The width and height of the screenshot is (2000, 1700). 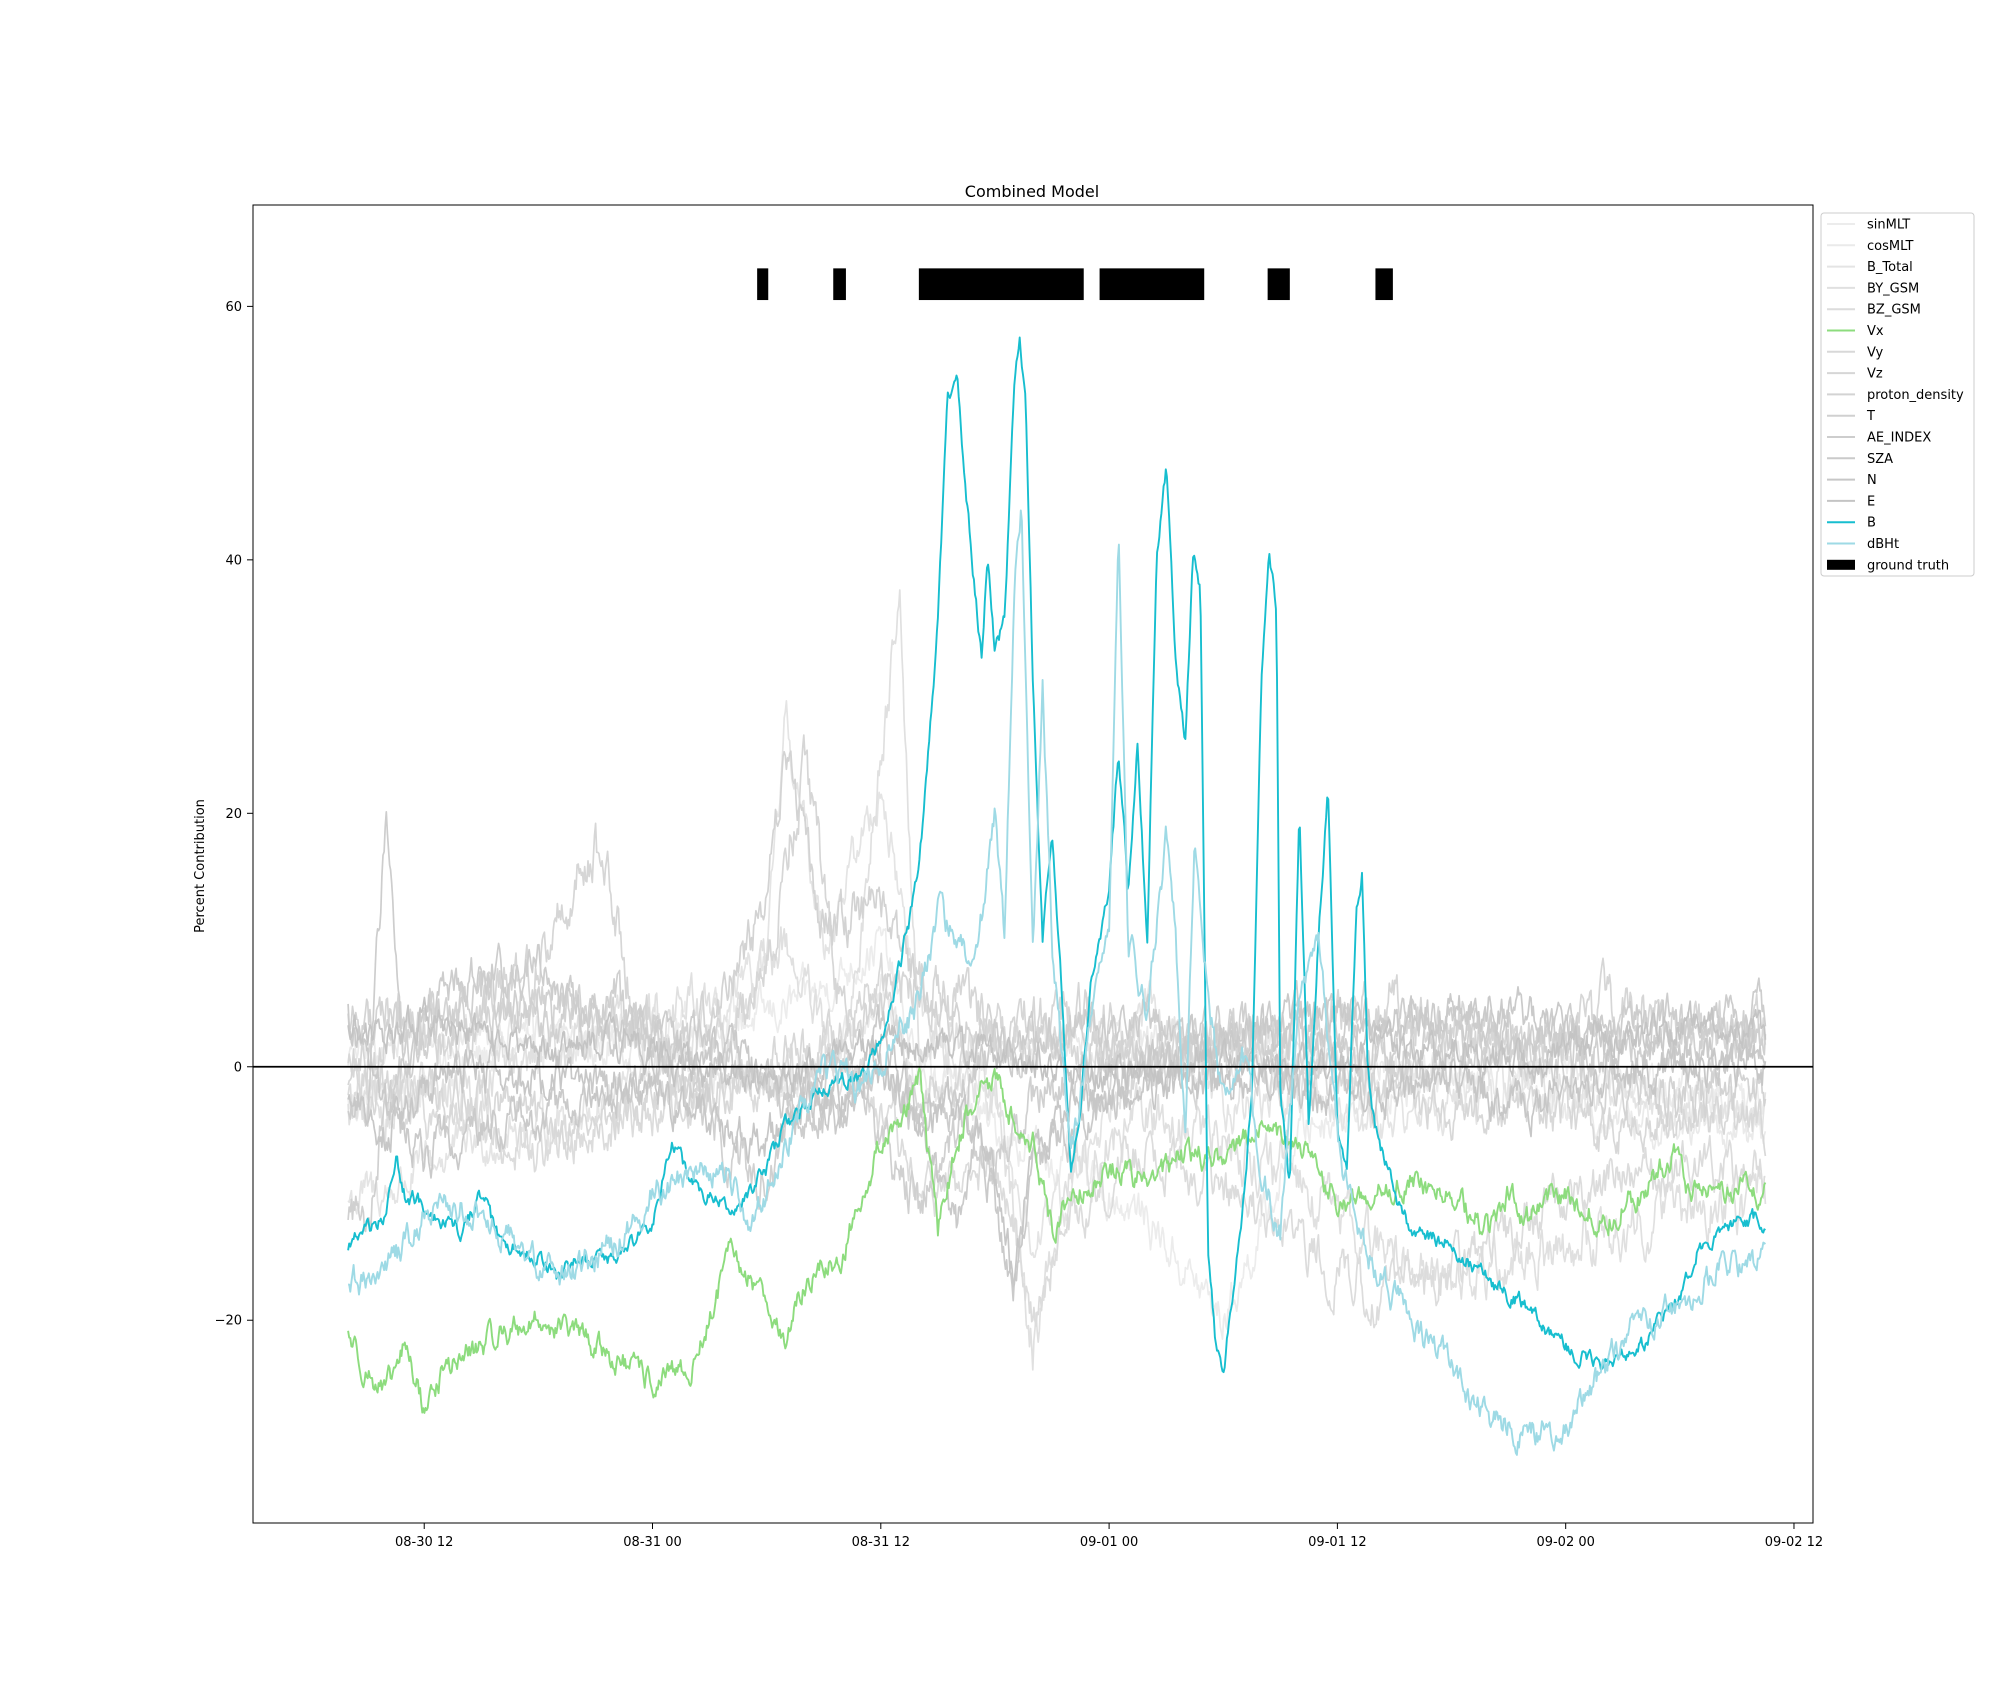 What do you see at coordinates (652, 1542) in the screenshot?
I see `x-tick-label: 08-31 00` at bounding box center [652, 1542].